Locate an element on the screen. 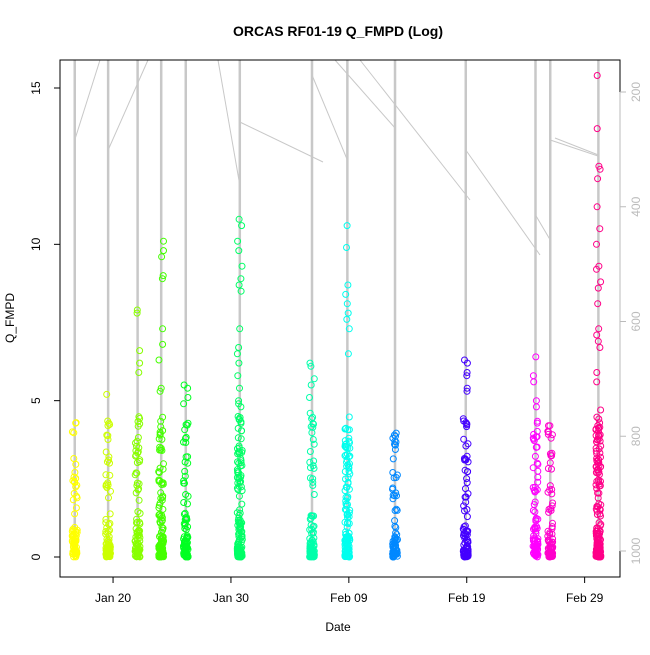 The width and height of the screenshot is (650, 655). x-tick-label: Jan 20 is located at coordinates (113, 598).